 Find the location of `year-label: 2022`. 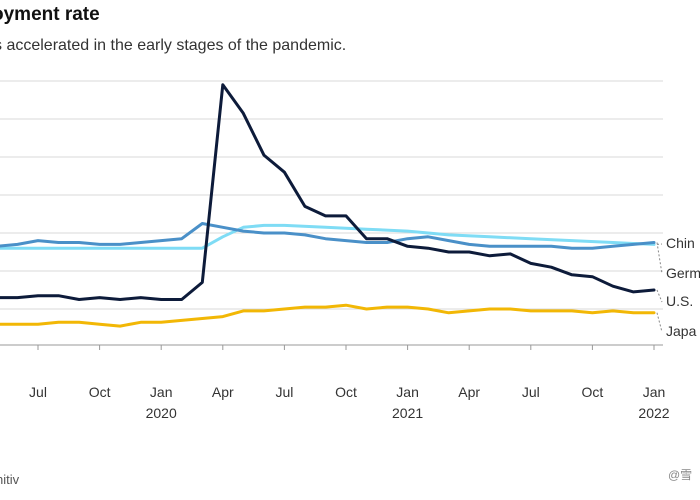

year-label: 2022 is located at coordinates (653, 413).